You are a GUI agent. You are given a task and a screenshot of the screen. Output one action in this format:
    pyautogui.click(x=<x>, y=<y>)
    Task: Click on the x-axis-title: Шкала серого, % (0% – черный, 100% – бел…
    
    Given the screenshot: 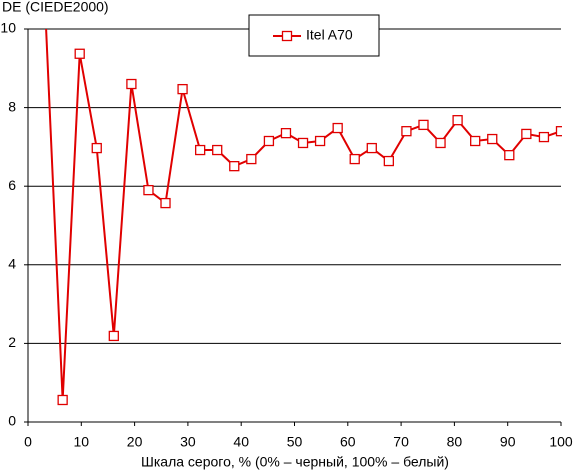 What is the action you would take?
    pyautogui.click(x=295, y=462)
    